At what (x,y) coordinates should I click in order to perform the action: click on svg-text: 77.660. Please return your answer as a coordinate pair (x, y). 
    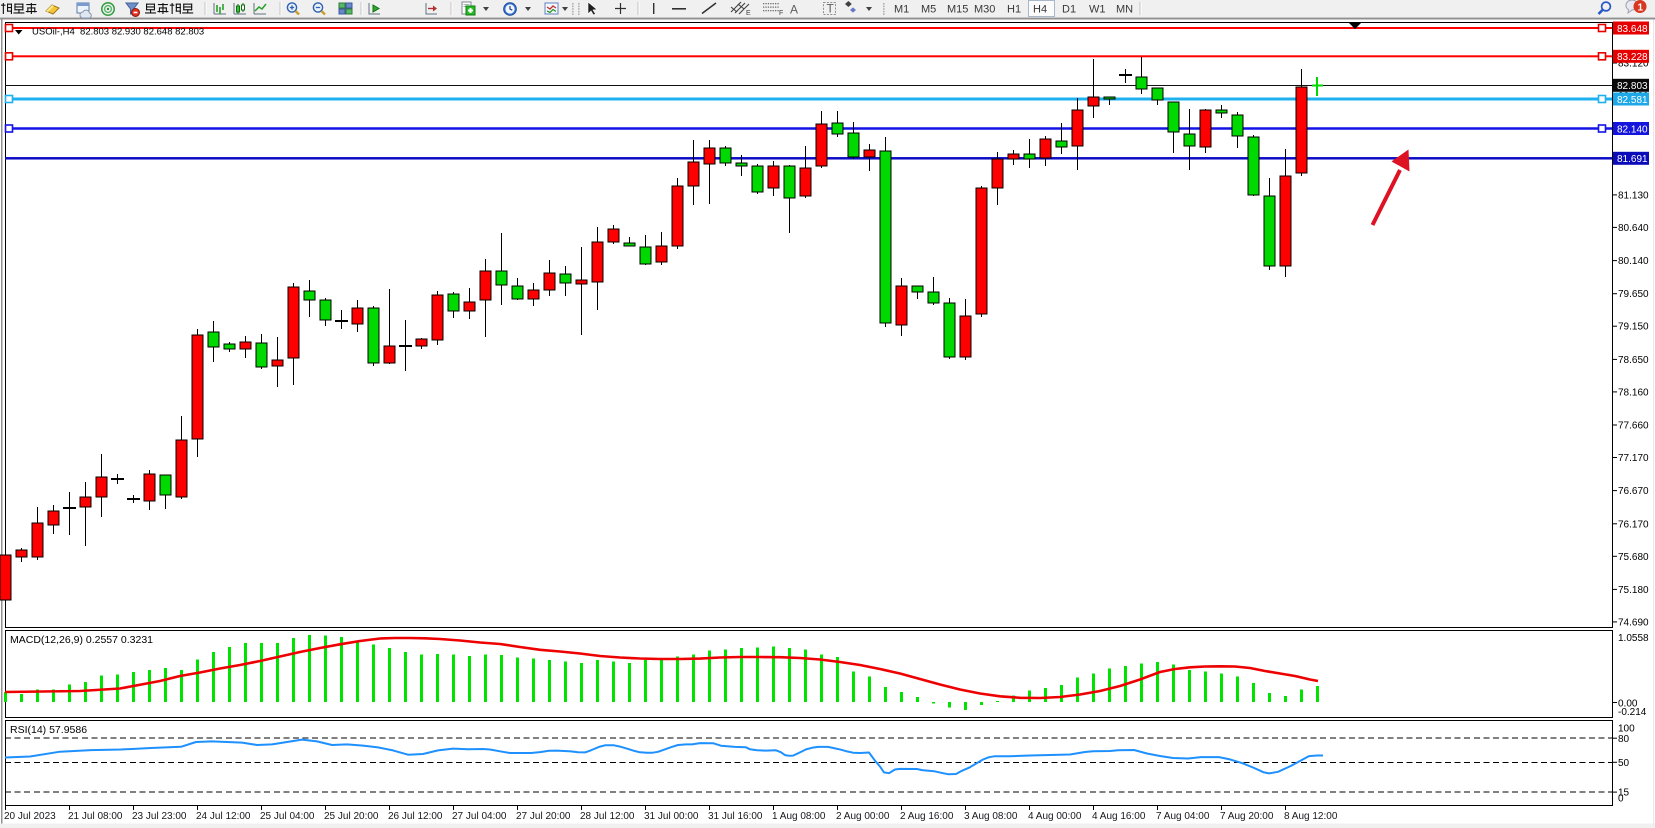
    Looking at the image, I should click on (1633, 426).